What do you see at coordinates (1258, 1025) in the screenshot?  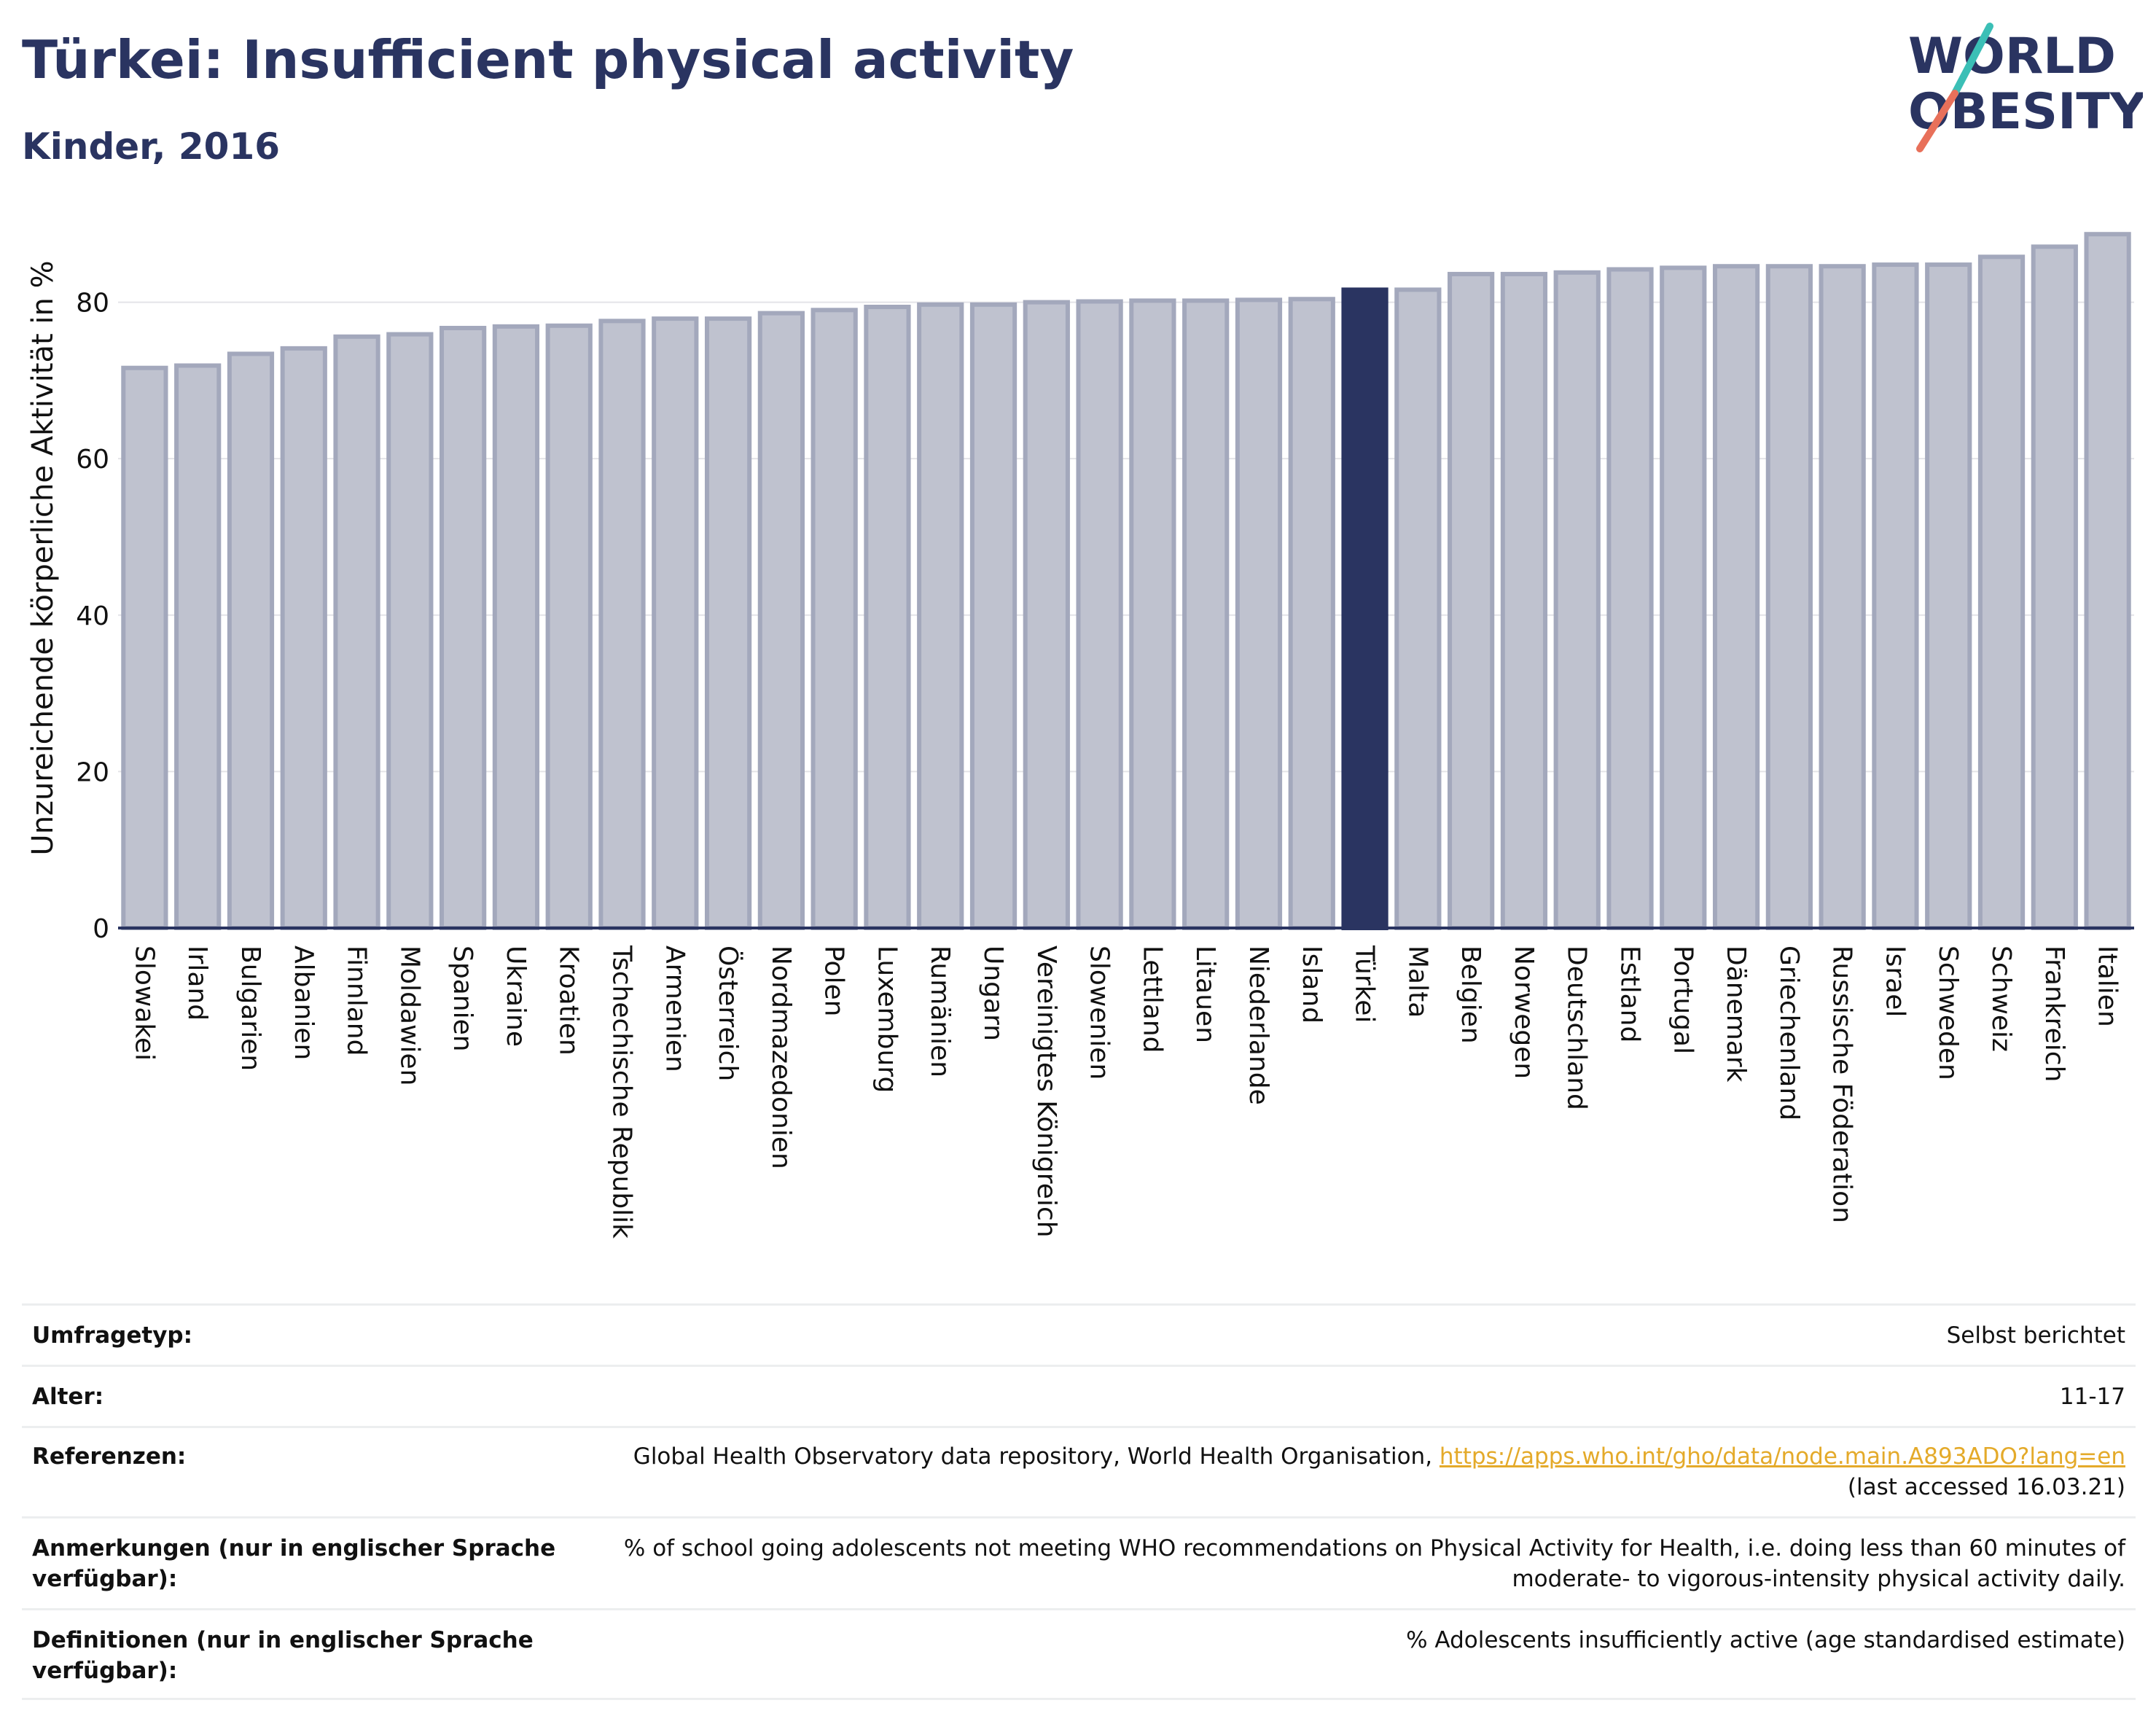 I see `x-tick-label: Niederlande` at bounding box center [1258, 1025].